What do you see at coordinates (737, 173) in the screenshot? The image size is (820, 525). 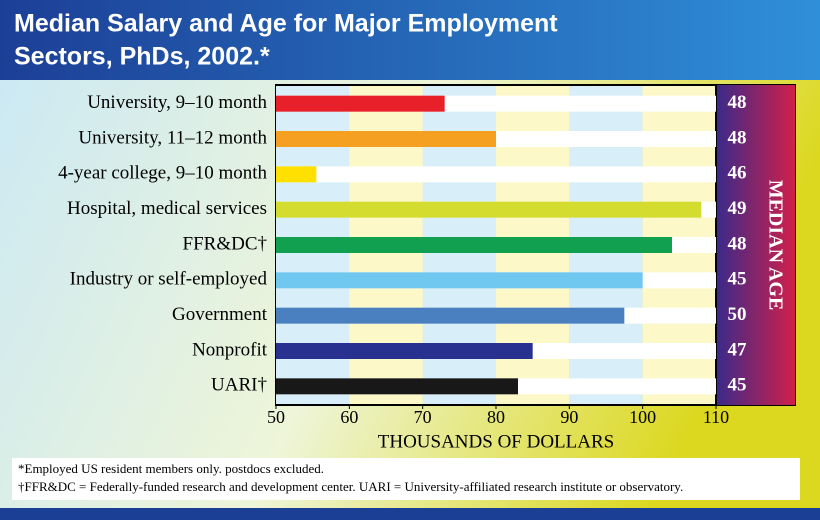 I see `age-value: 46` at bounding box center [737, 173].